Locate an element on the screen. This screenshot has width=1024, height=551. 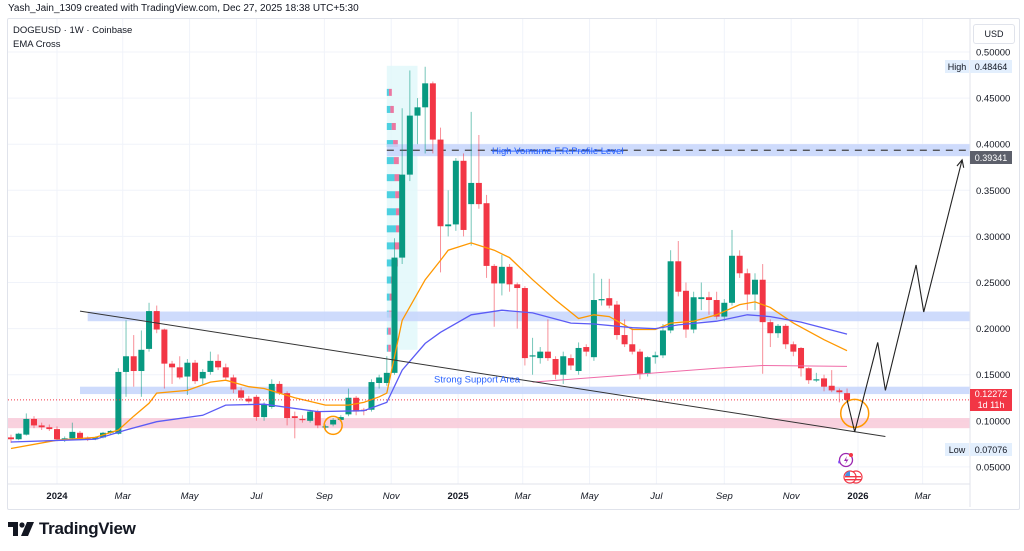
time-tick-label: Mar is located at coordinates (523, 496).